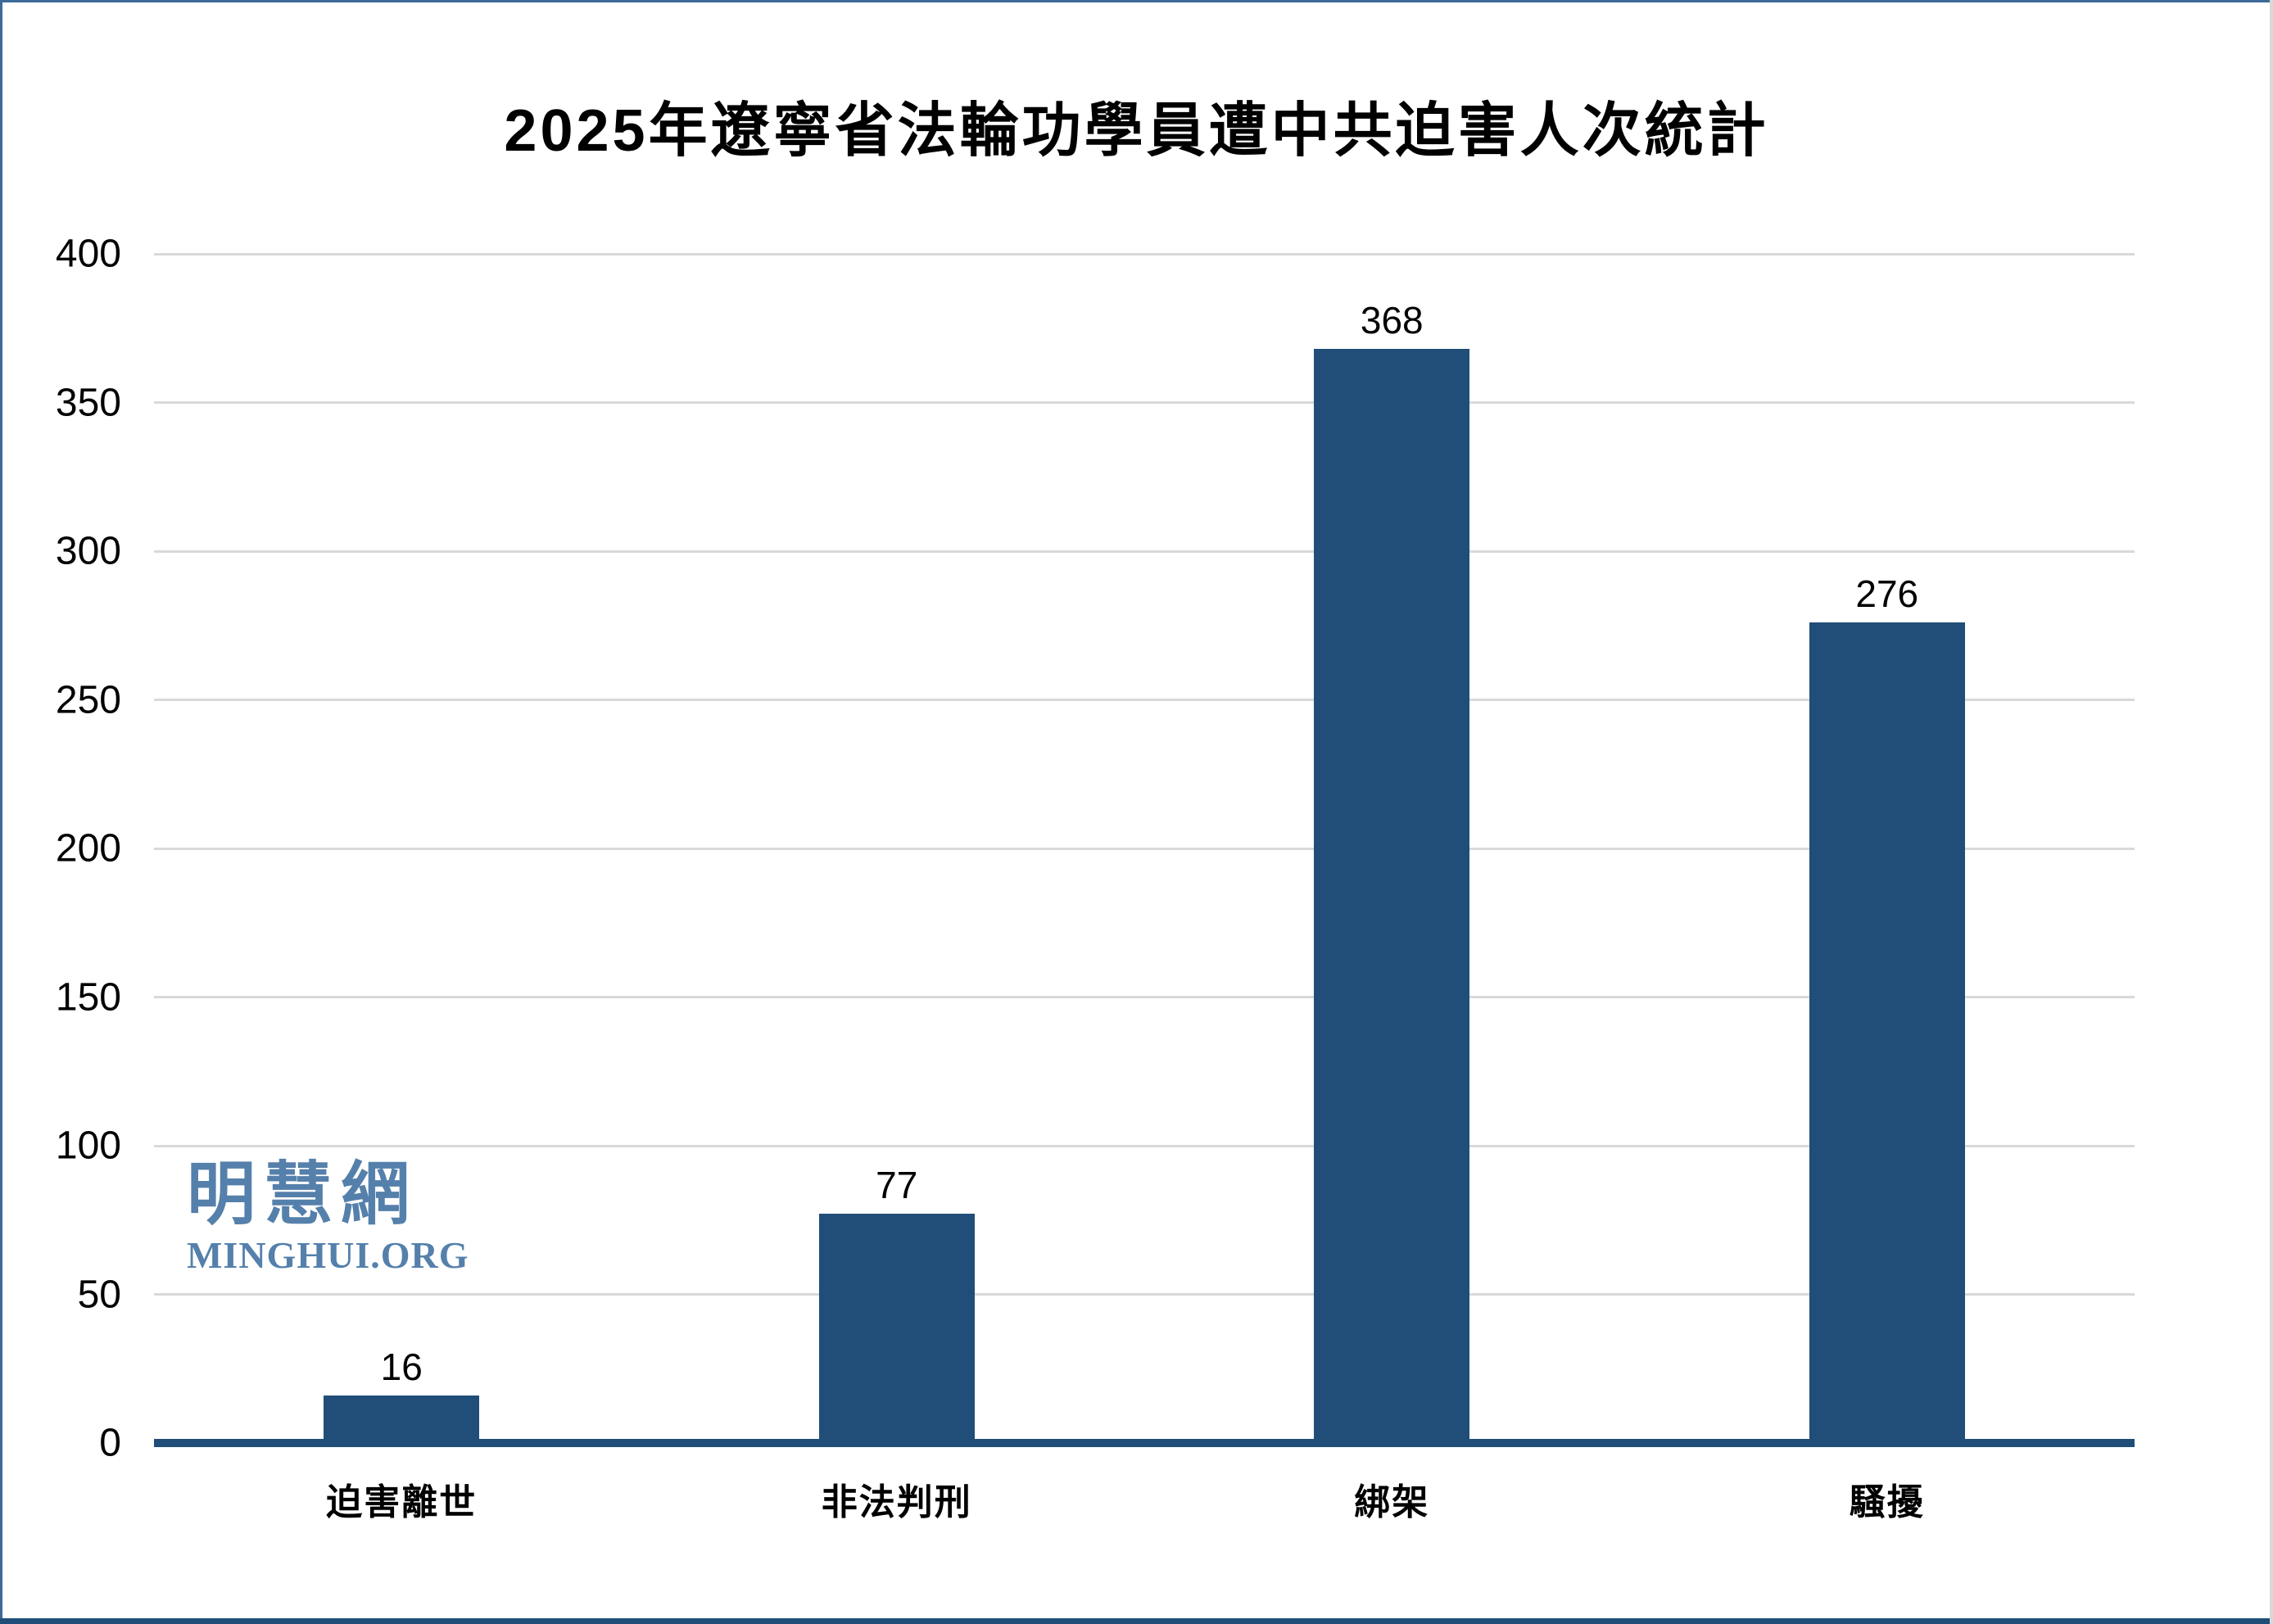 This screenshot has height=1624, width=2273. Describe the element at coordinates (88, 551) in the screenshot. I see `y-axis-tick-label: 300` at that location.